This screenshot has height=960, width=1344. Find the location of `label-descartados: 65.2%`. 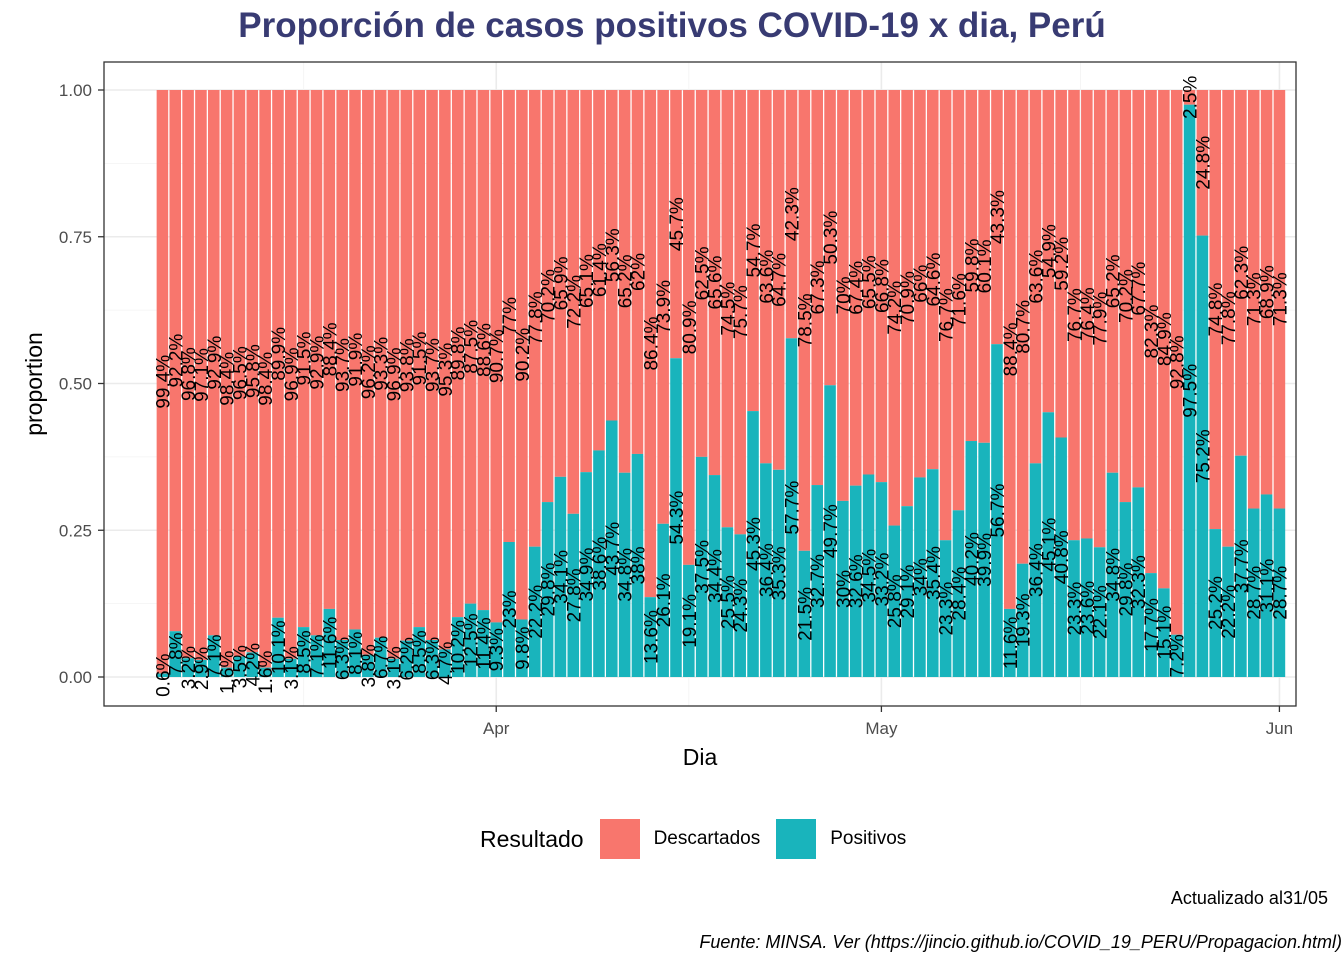

label-descartados: 65.2% is located at coordinates (1114, 281).